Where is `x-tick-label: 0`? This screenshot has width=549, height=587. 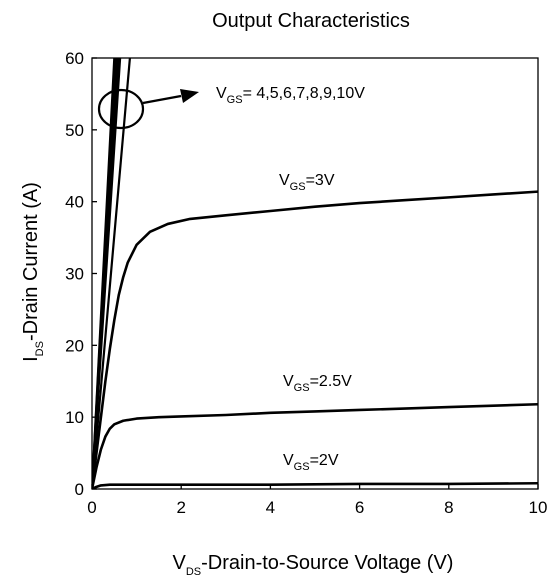
x-tick-label: 0 is located at coordinates (91, 507).